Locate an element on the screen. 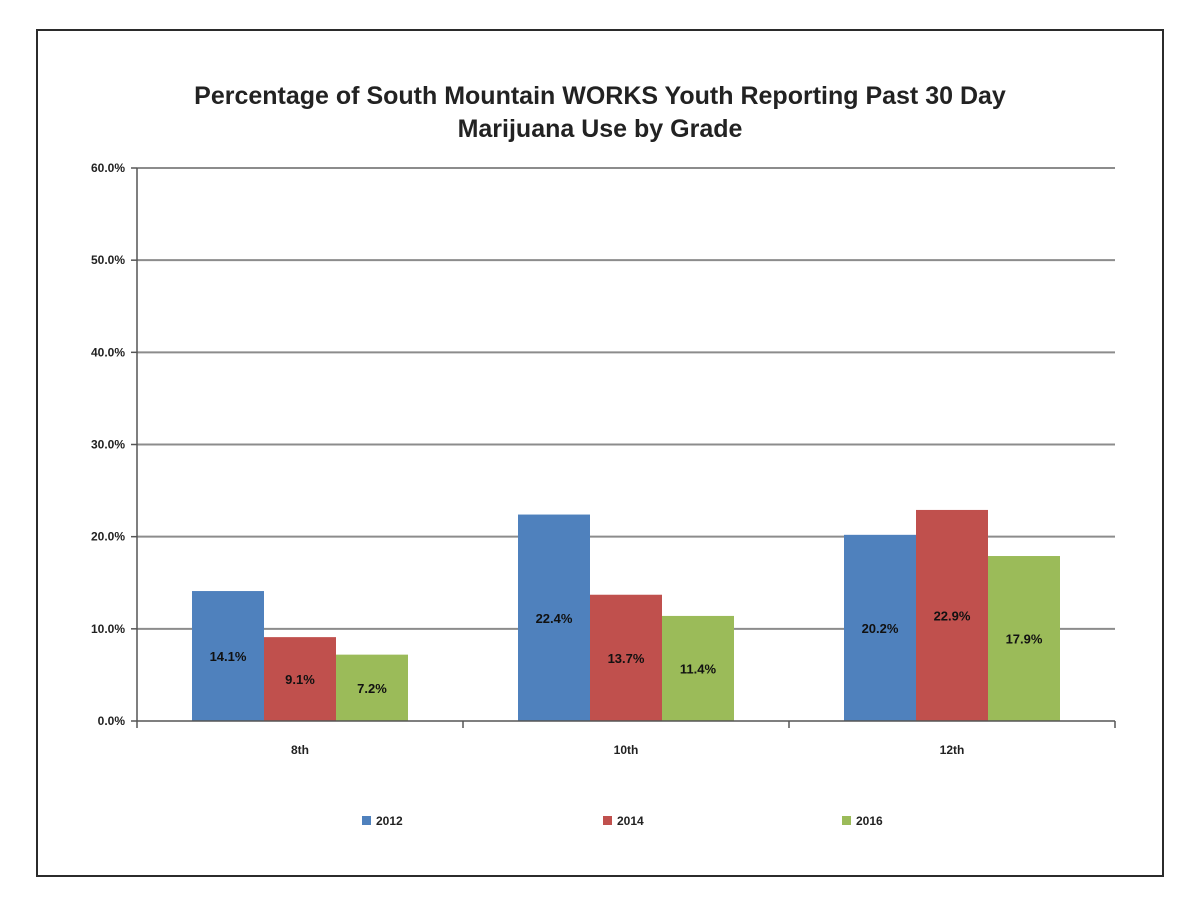 This screenshot has height=902, width=1200. bar-2012-8th is located at coordinates (228, 656).